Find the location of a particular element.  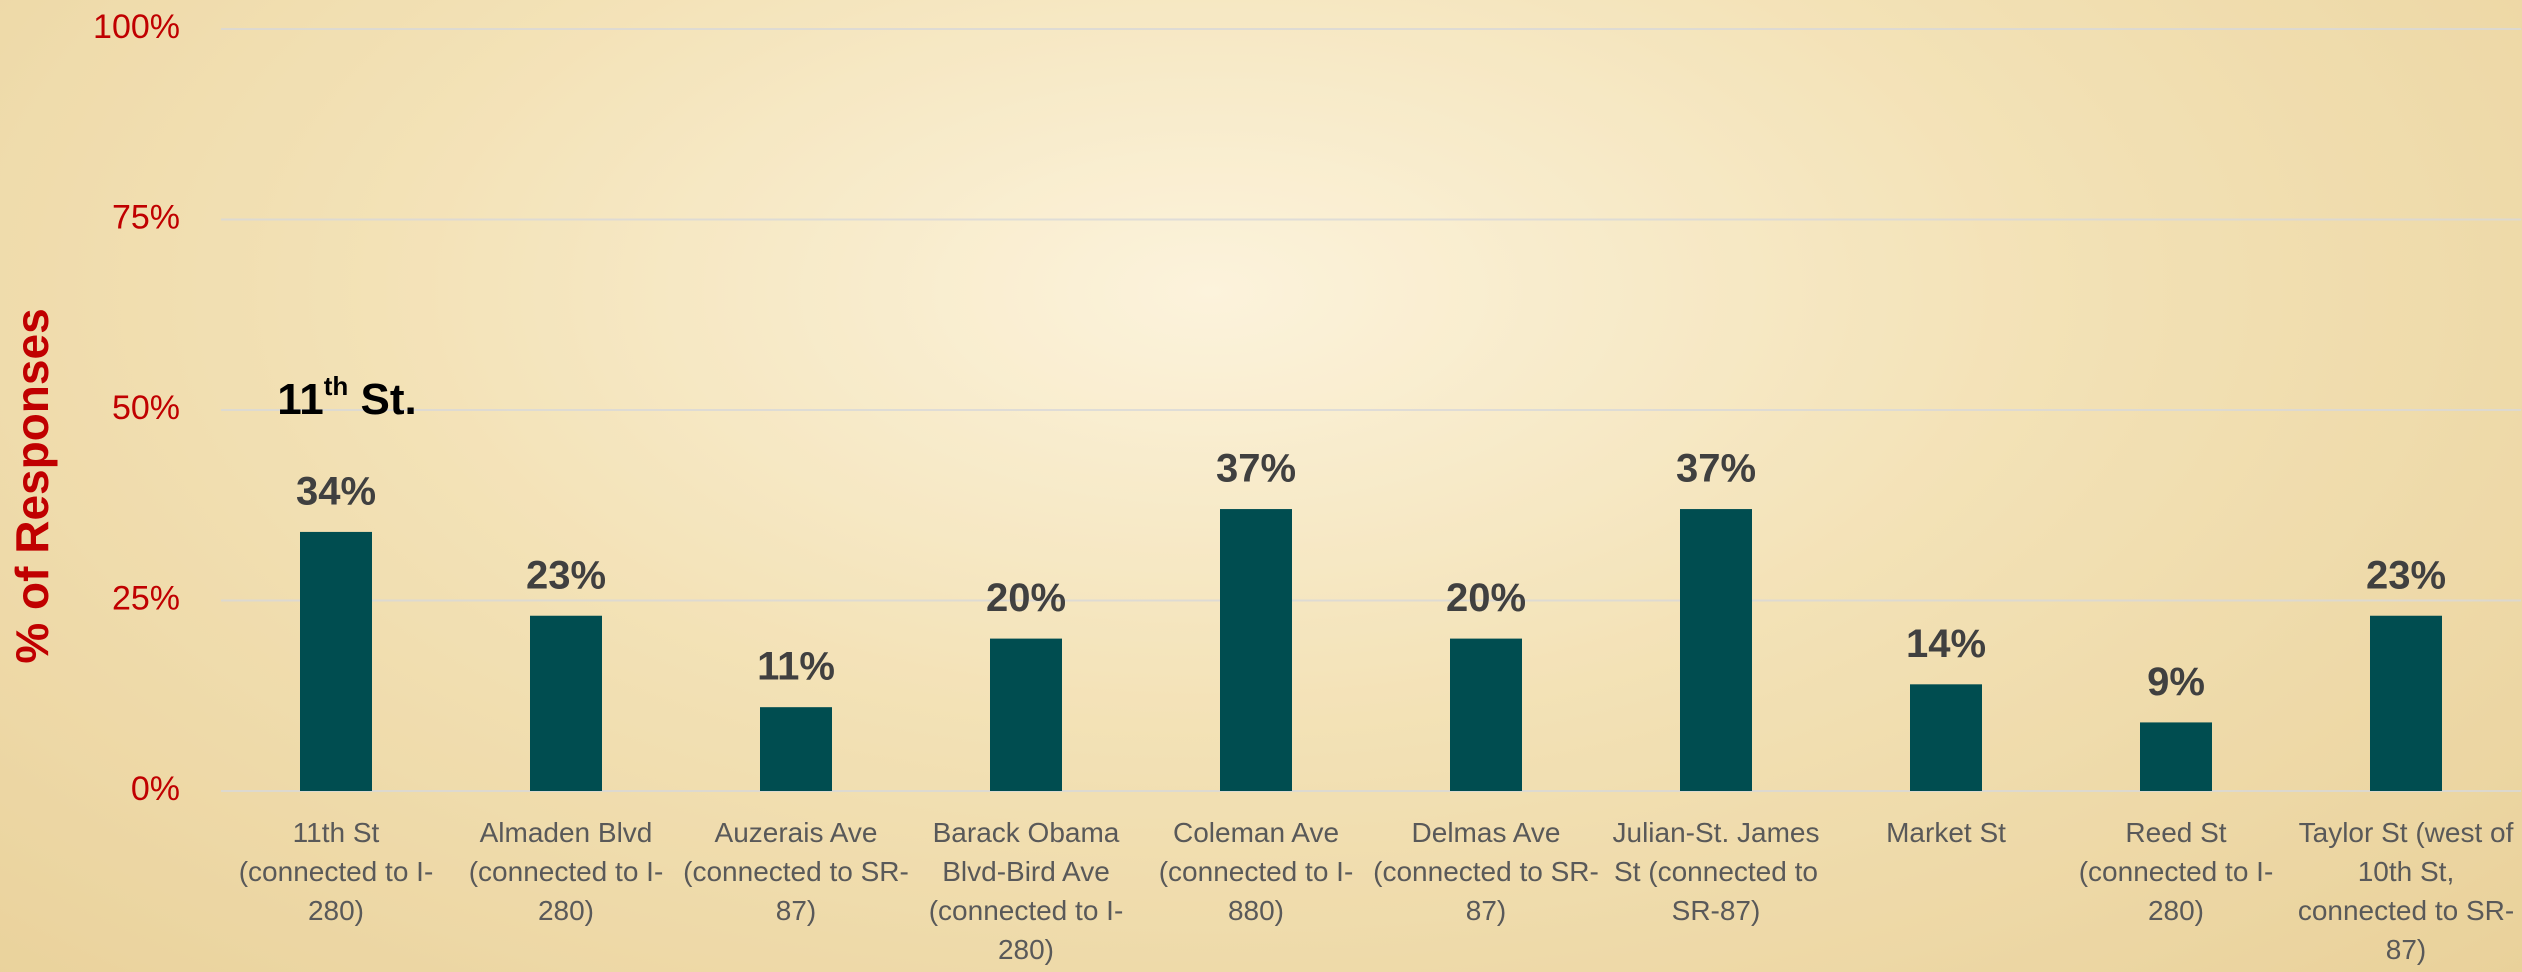

x-tick-label: Auzerais Ave (connected to SR-87) is located at coordinates (796, 871).